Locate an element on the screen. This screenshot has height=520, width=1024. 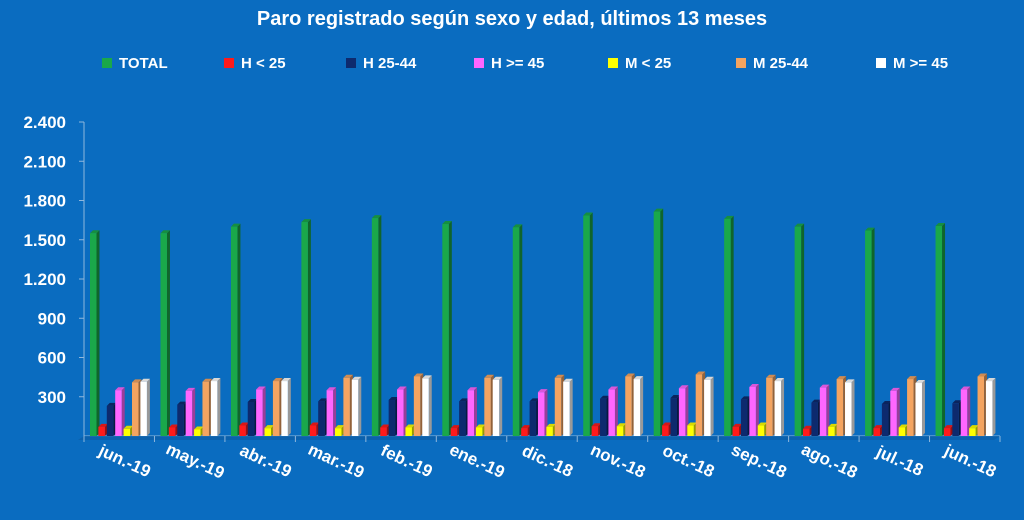
y-tick-label: 2.400 is located at coordinates (44, 122).